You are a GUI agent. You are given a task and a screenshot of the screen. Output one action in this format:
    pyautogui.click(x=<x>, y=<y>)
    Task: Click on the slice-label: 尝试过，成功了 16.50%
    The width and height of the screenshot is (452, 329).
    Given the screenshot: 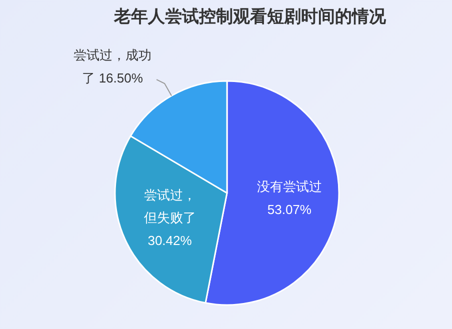 What is the action you would take?
    pyautogui.click(x=113, y=67)
    